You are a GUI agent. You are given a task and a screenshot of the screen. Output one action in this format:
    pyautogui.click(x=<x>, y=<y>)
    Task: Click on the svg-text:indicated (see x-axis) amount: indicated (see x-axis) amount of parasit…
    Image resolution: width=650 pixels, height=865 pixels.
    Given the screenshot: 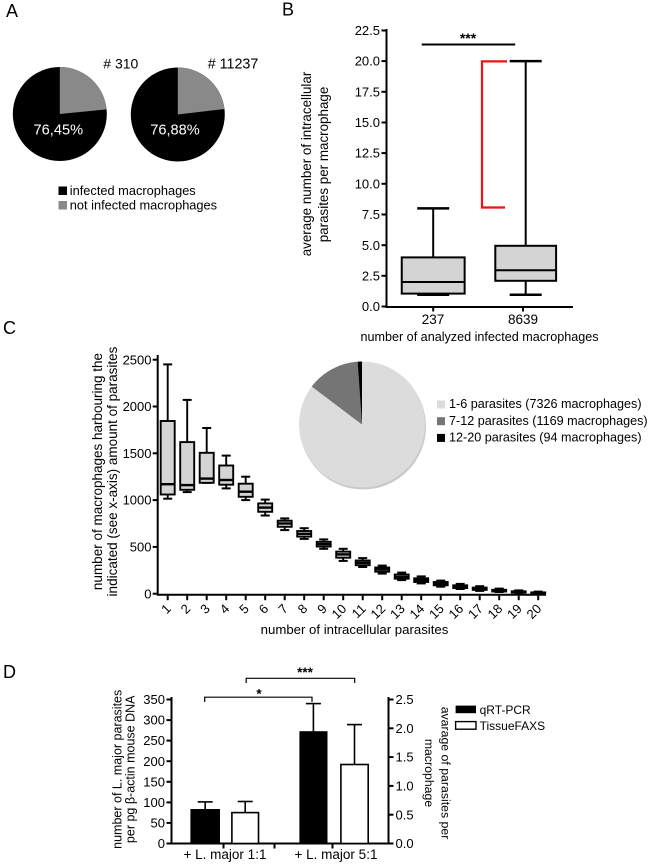 What is the action you would take?
    pyautogui.click(x=112, y=471)
    